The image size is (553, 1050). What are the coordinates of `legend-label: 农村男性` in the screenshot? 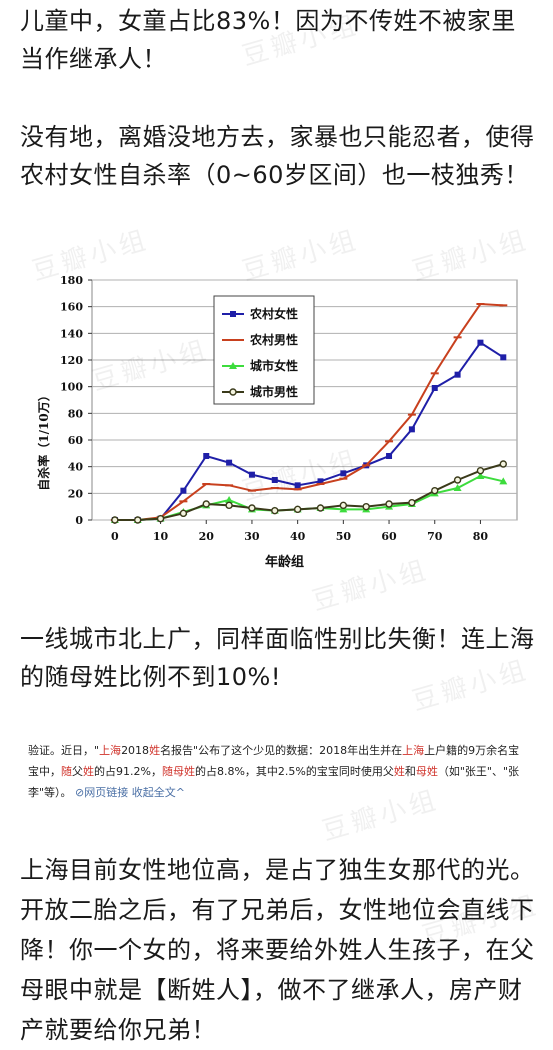 It's located at (273, 339).